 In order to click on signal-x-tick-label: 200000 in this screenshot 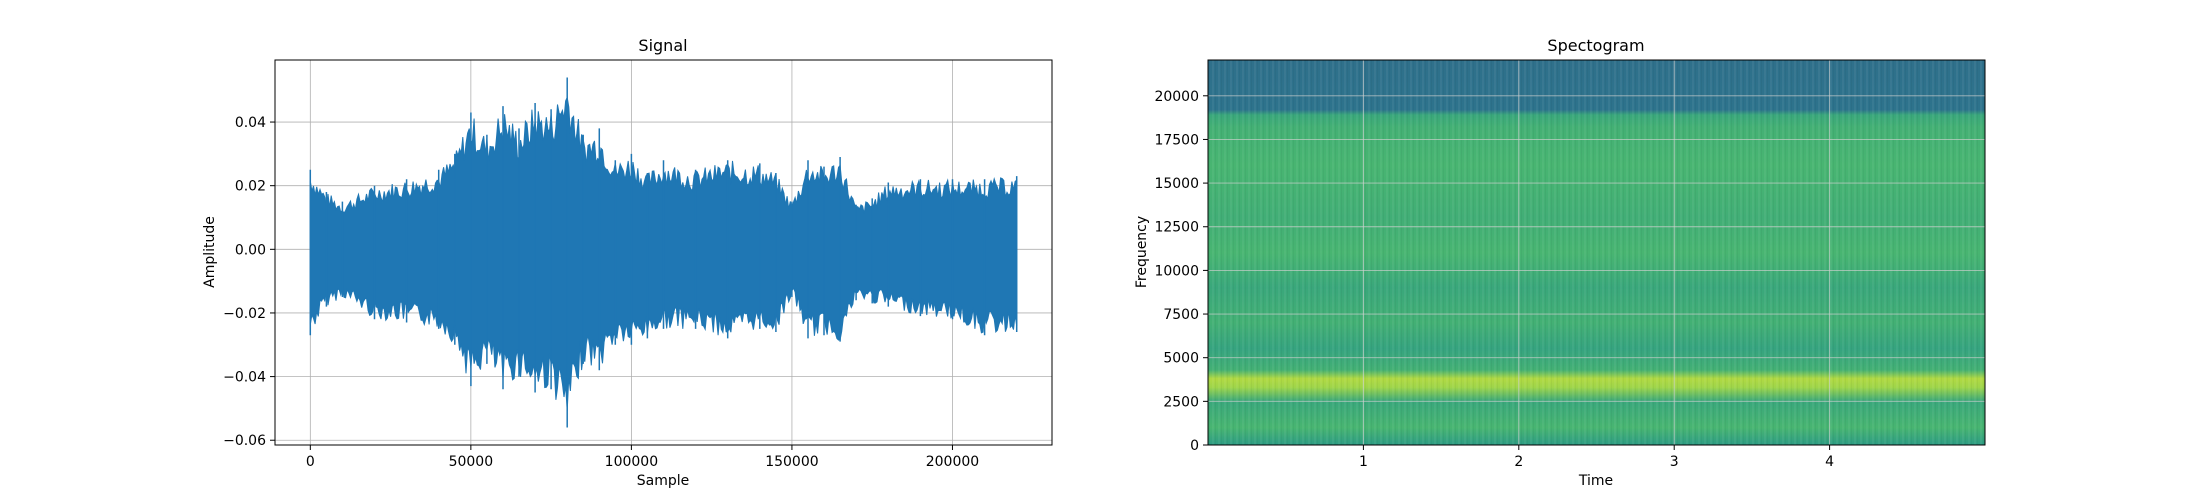, I will do `click(952, 462)`.